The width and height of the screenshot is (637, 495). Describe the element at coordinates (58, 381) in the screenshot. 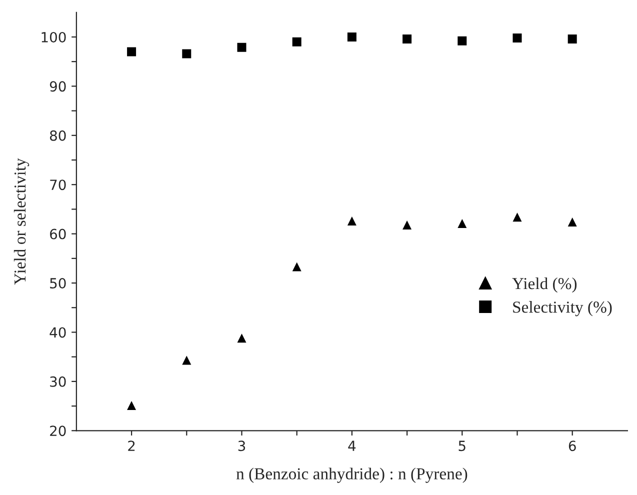

I see `y-tick-label: 30` at that location.